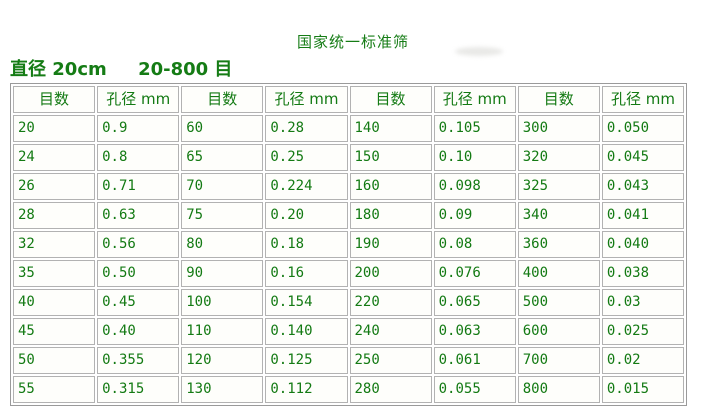 The width and height of the screenshot is (706, 406). I want to click on aperture-cell: 0.055, so click(474, 389).